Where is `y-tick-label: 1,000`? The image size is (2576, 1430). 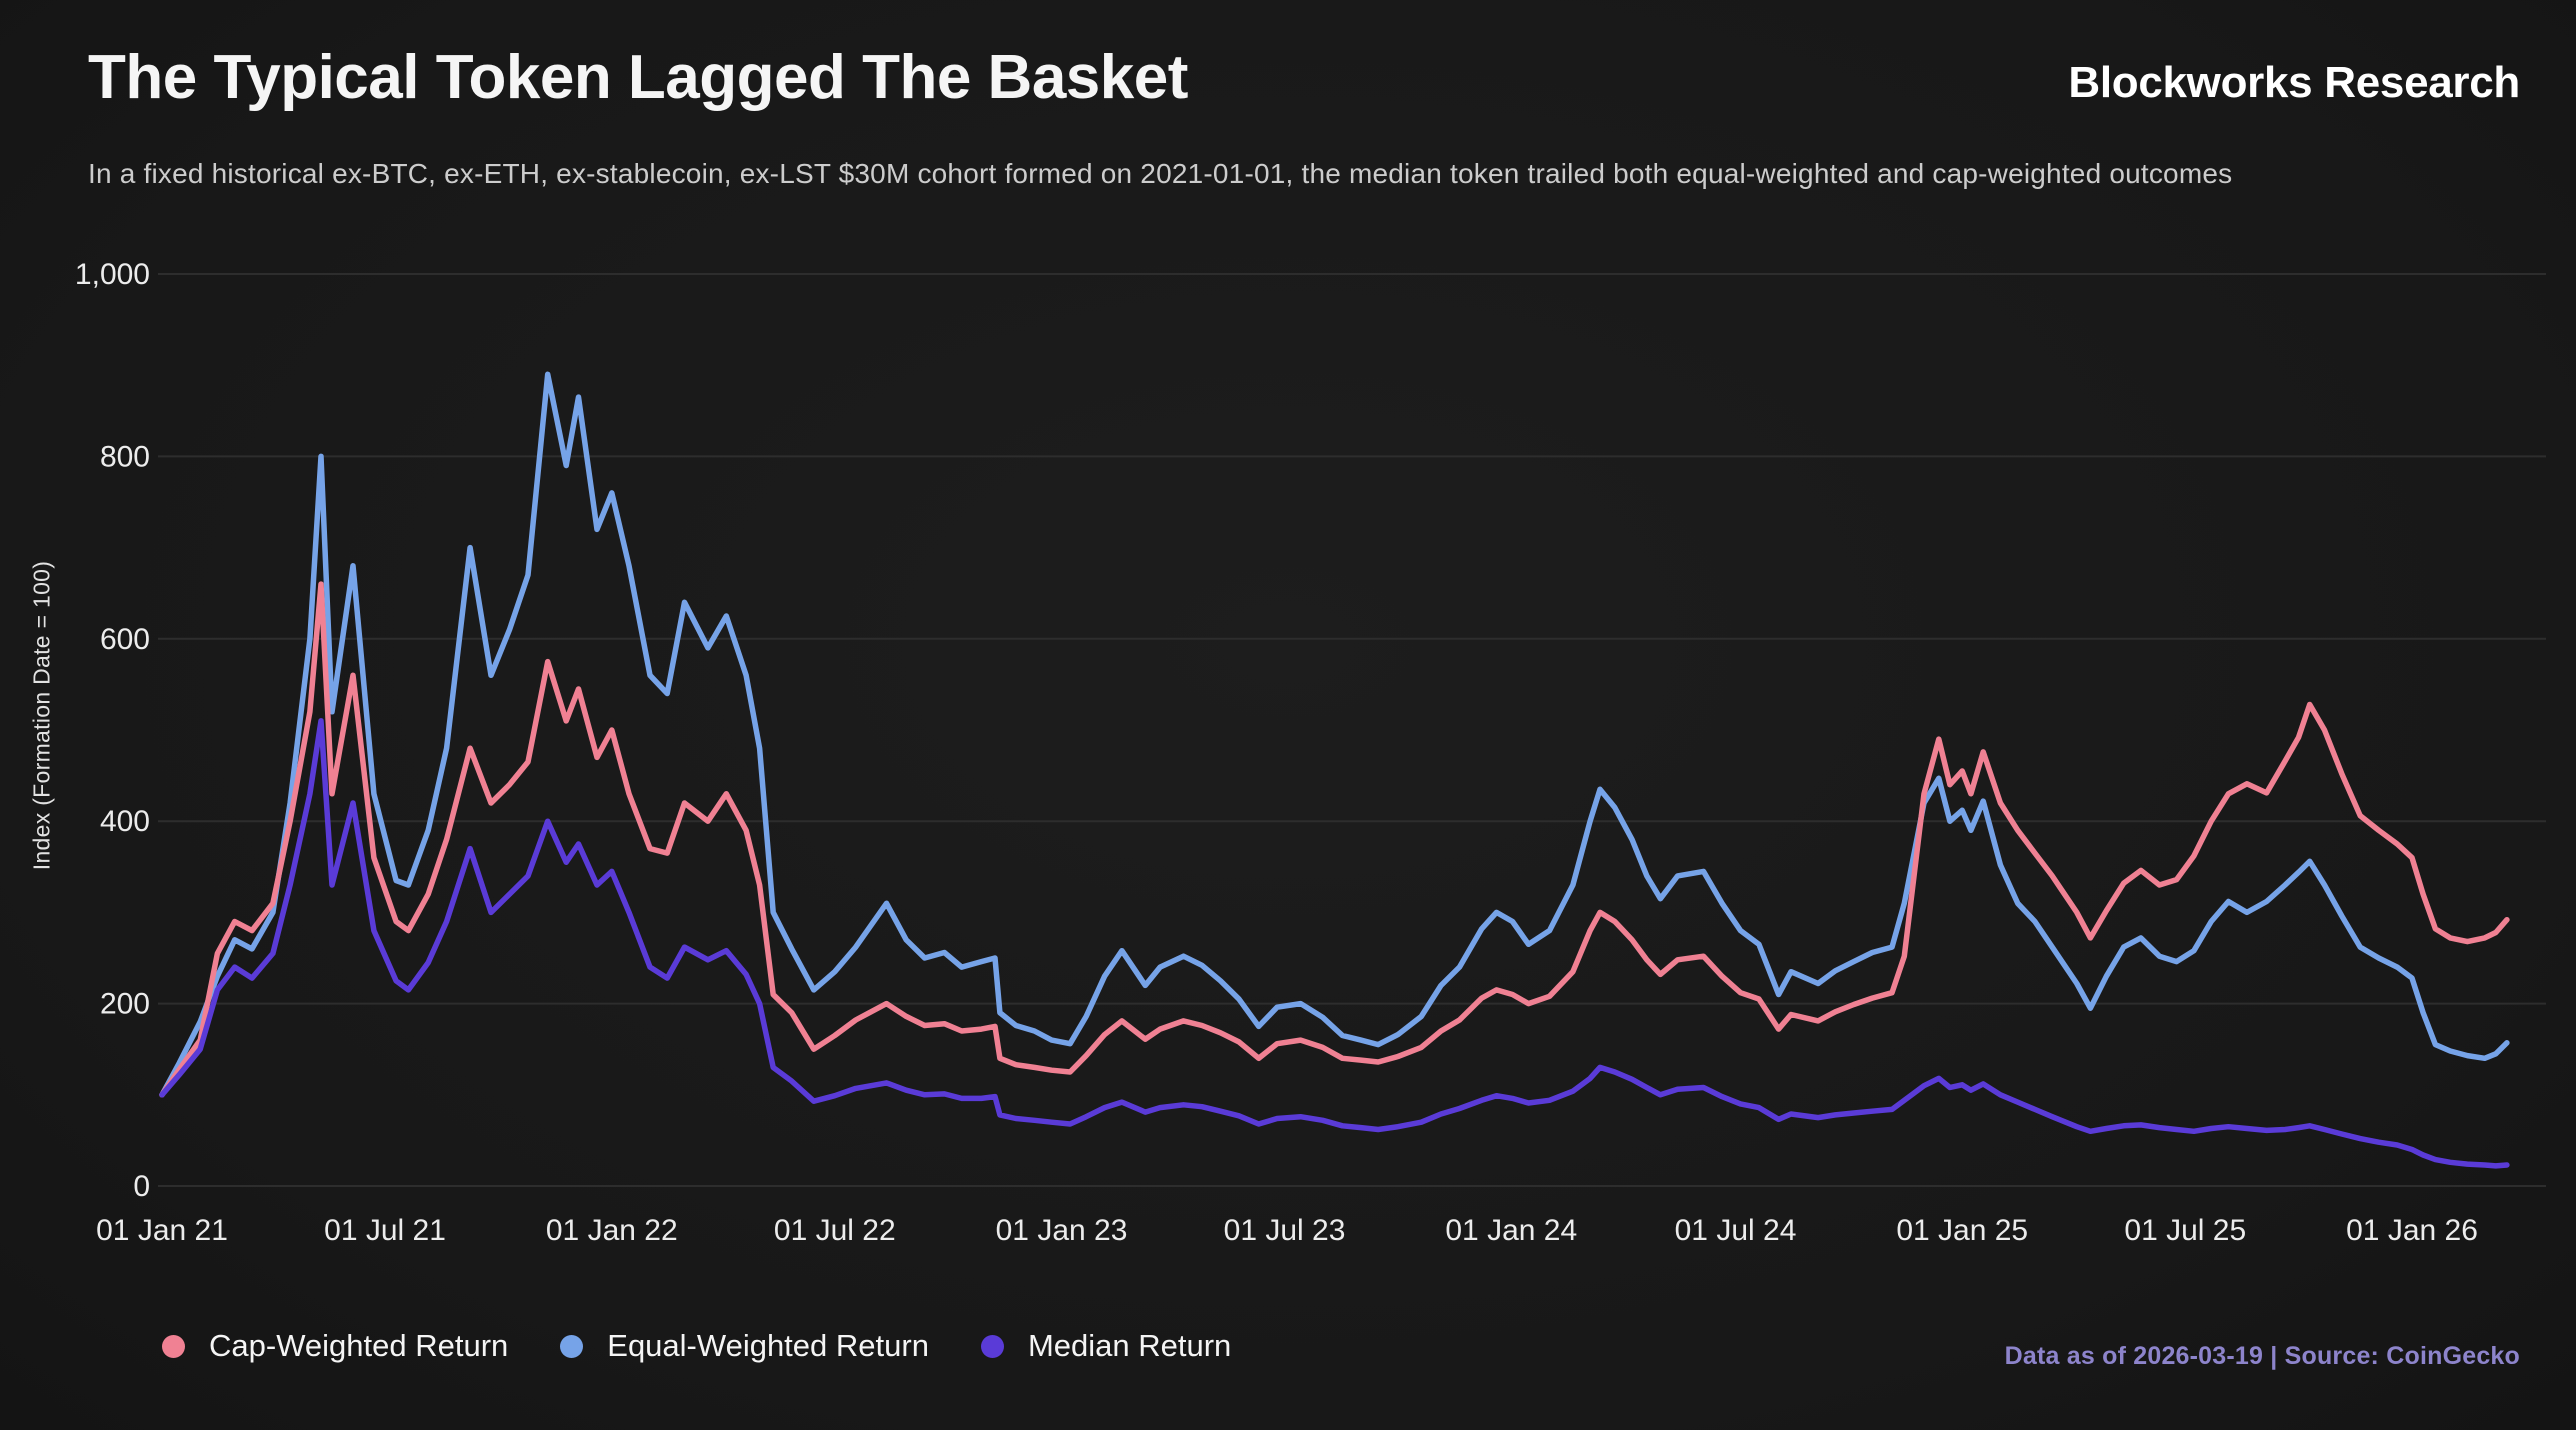 y-tick-label: 1,000 is located at coordinates (112, 274).